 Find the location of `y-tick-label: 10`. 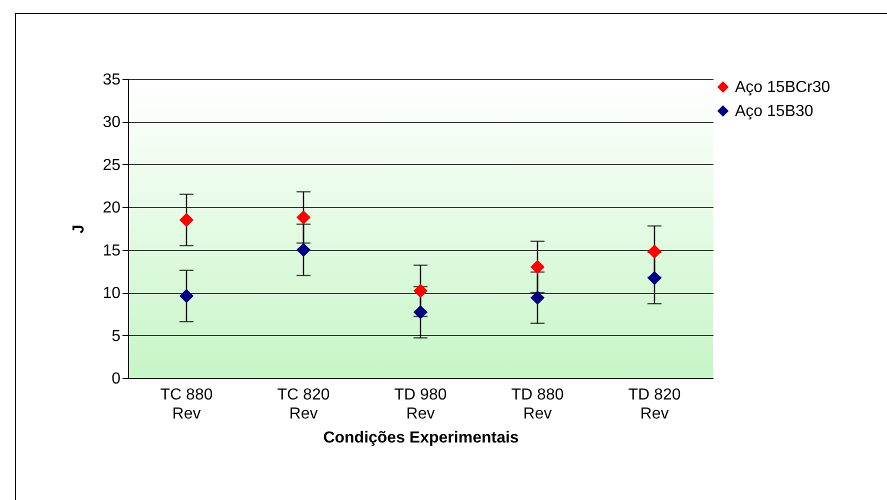

y-tick-label: 10 is located at coordinates (111, 293).